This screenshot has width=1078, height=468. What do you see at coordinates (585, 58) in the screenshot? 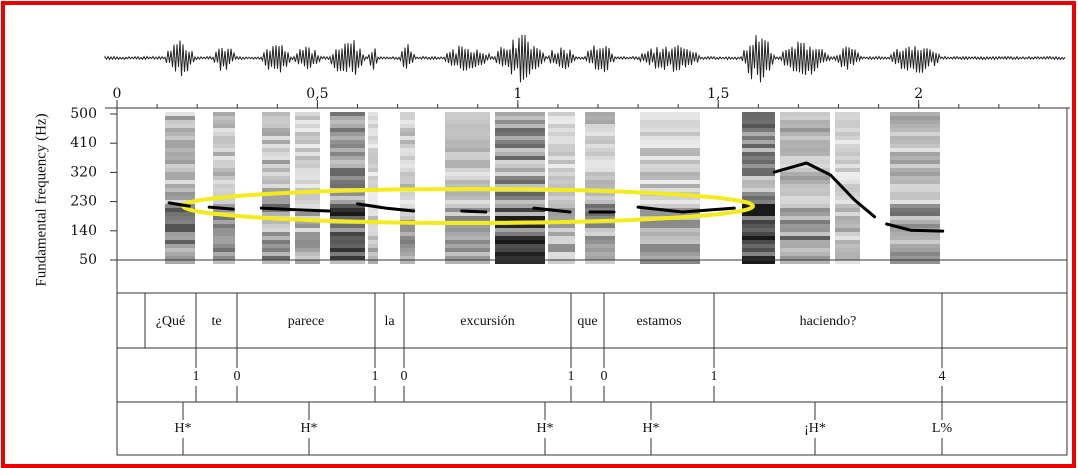
I see `waveform-trace` at bounding box center [585, 58].